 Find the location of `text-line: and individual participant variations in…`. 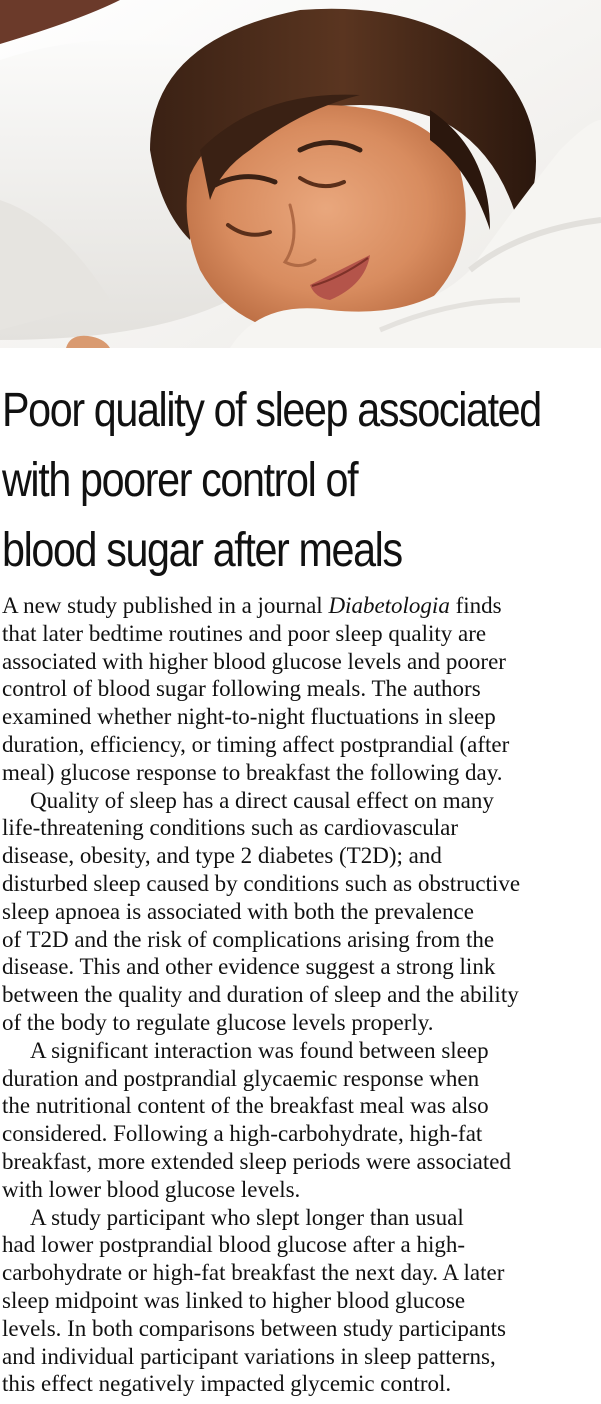

text-line: and individual participant variations in… is located at coordinates (249, 1356).